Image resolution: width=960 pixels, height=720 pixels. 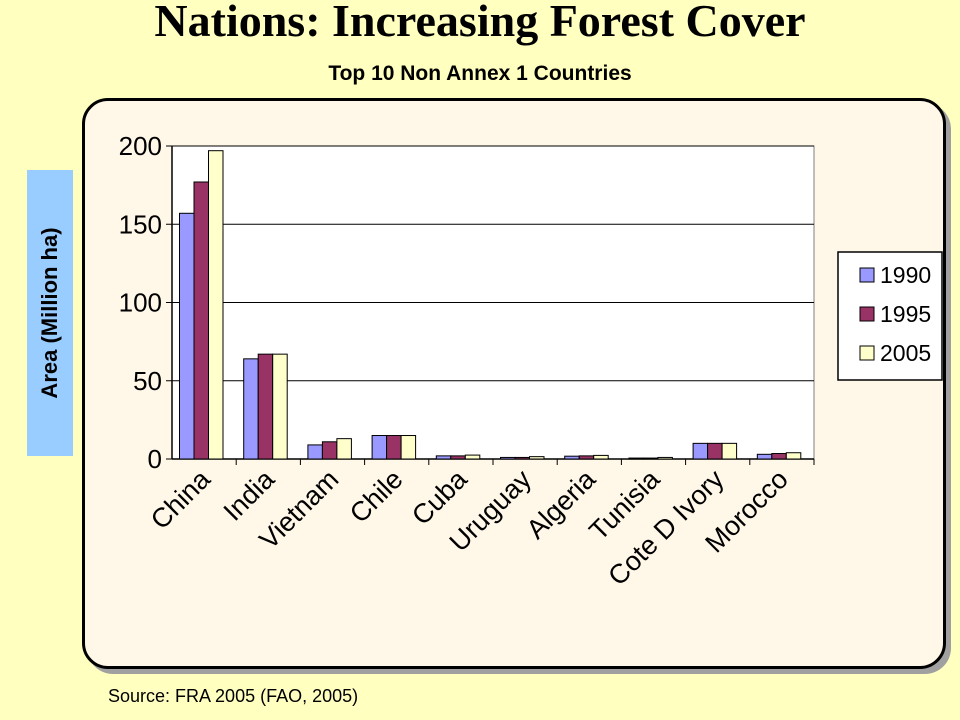 What do you see at coordinates (572, 457) in the screenshot?
I see `bar-1990-algeria` at bounding box center [572, 457].